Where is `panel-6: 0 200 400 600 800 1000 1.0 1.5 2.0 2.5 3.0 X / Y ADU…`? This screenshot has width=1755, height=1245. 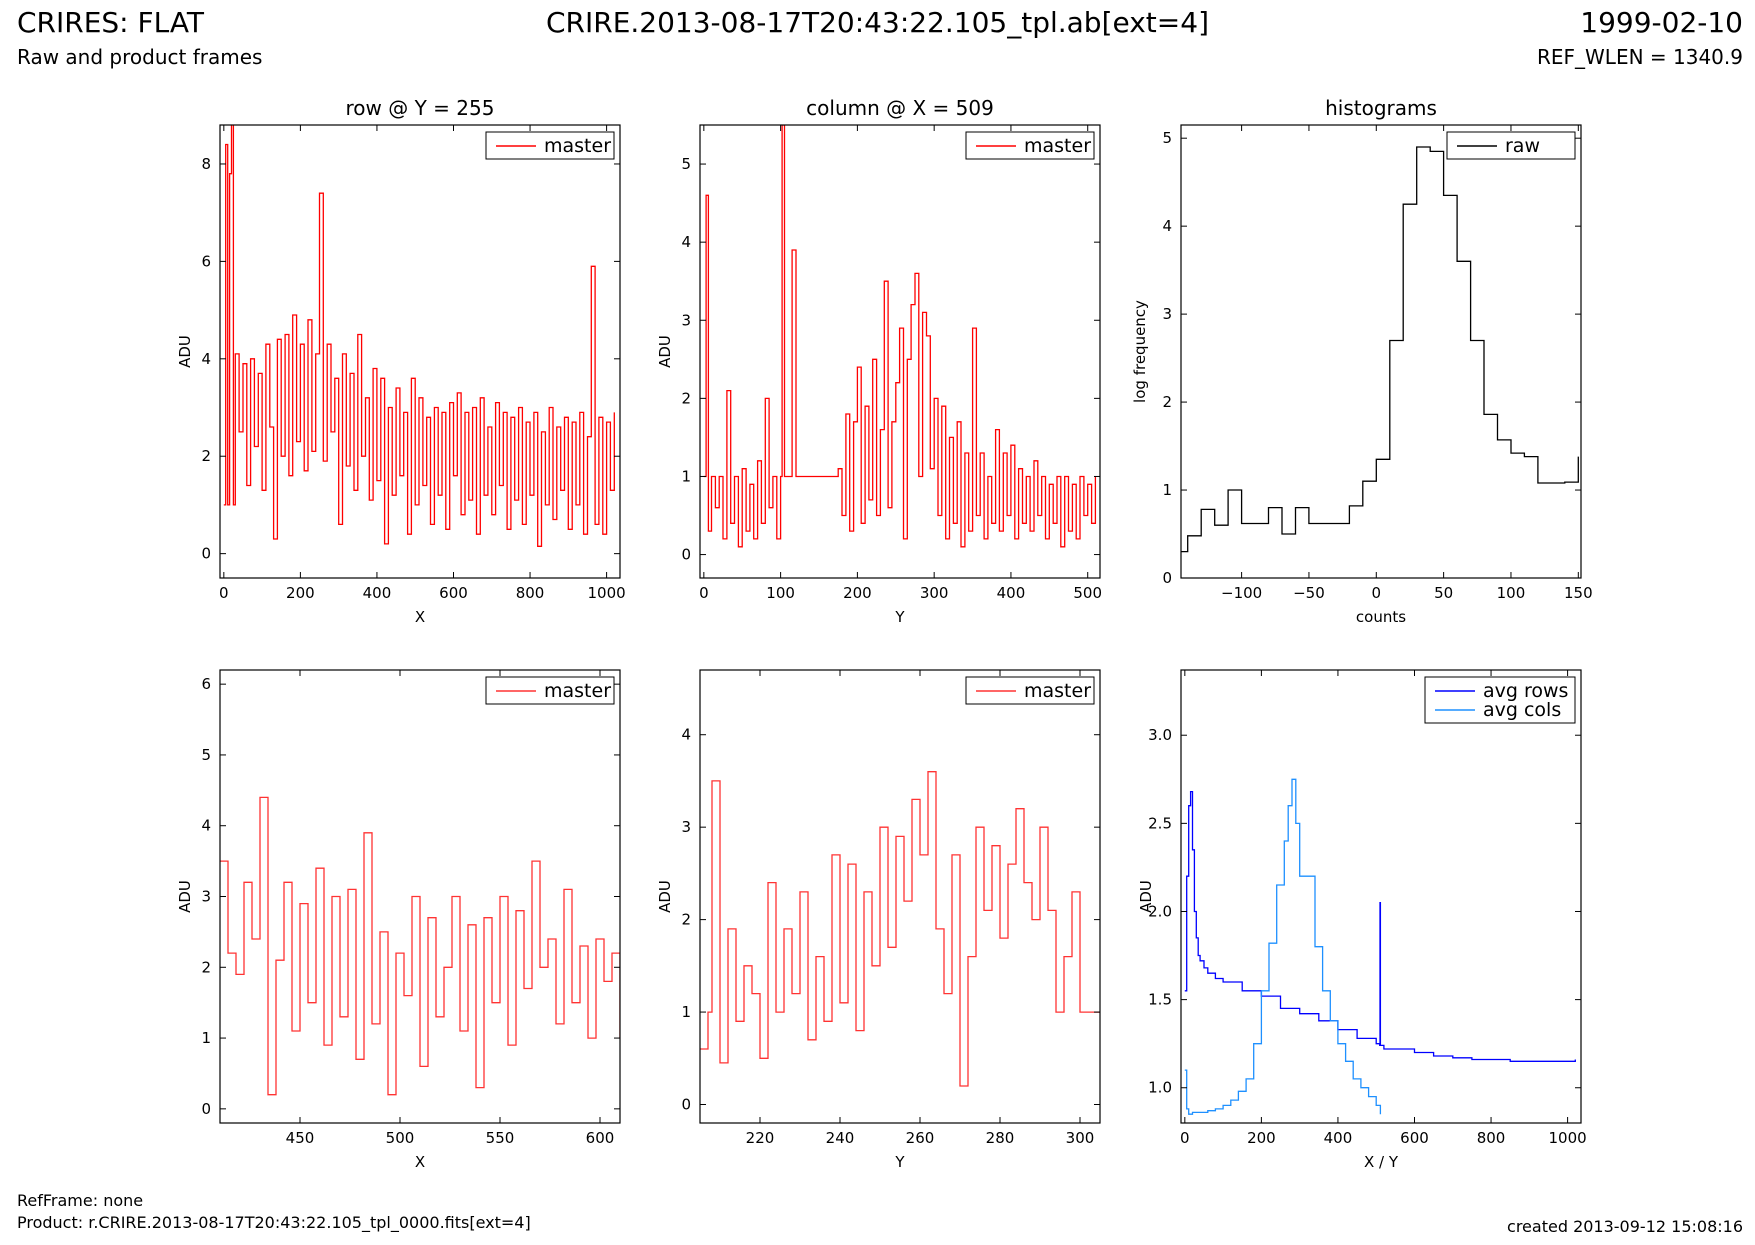
panel-6: 0 200 400 600 800 1000 1.0 1.5 2.0 2.5 3.0 X / Y ADU… is located at coordinates (1362, 920).